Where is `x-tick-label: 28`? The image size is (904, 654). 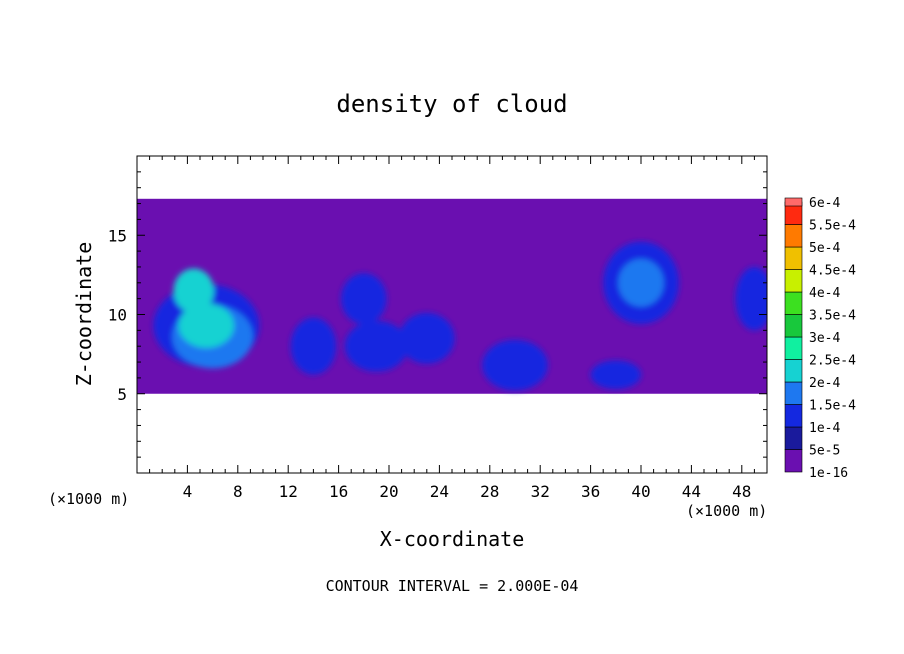 x-tick-label: 28 is located at coordinates (489, 491).